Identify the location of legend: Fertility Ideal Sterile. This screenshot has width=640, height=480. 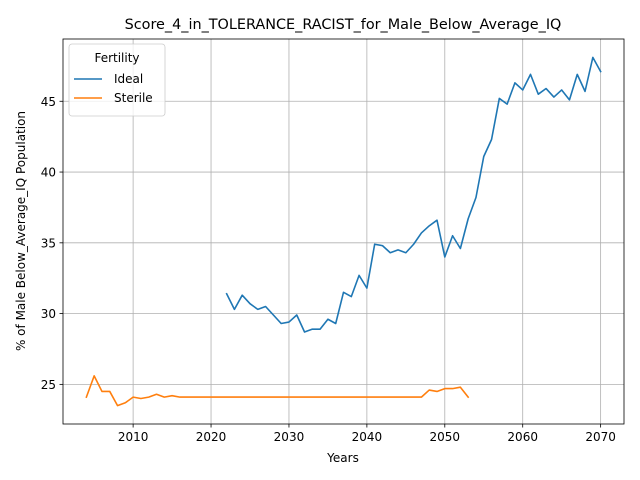
(117, 80).